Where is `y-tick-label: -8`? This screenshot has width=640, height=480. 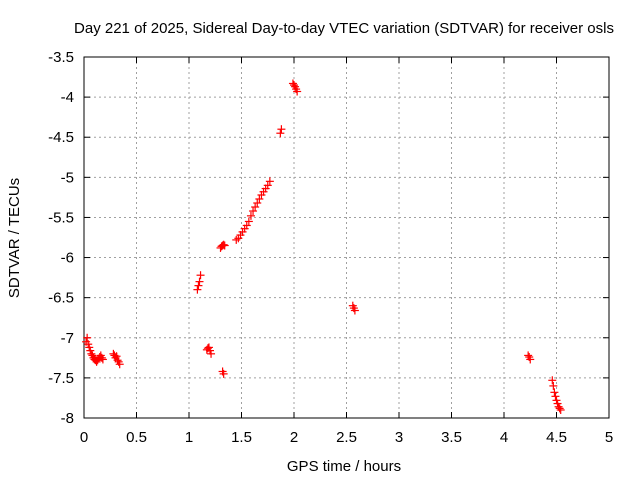
y-tick-label: -8 is located at coordinates (67, 418).